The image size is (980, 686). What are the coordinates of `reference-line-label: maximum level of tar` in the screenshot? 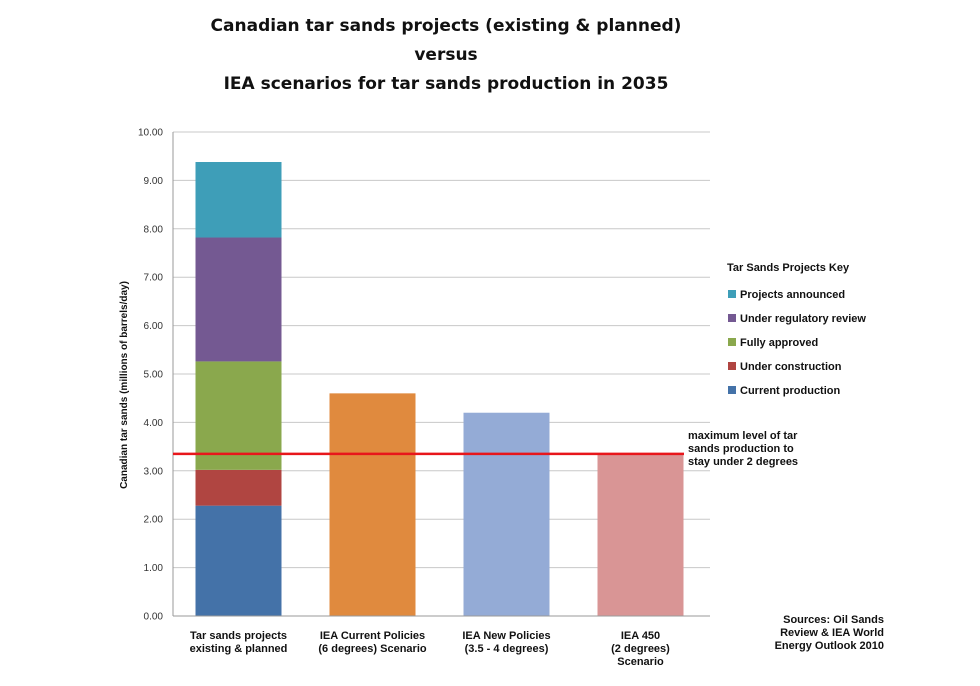 It's located at (743, 436).